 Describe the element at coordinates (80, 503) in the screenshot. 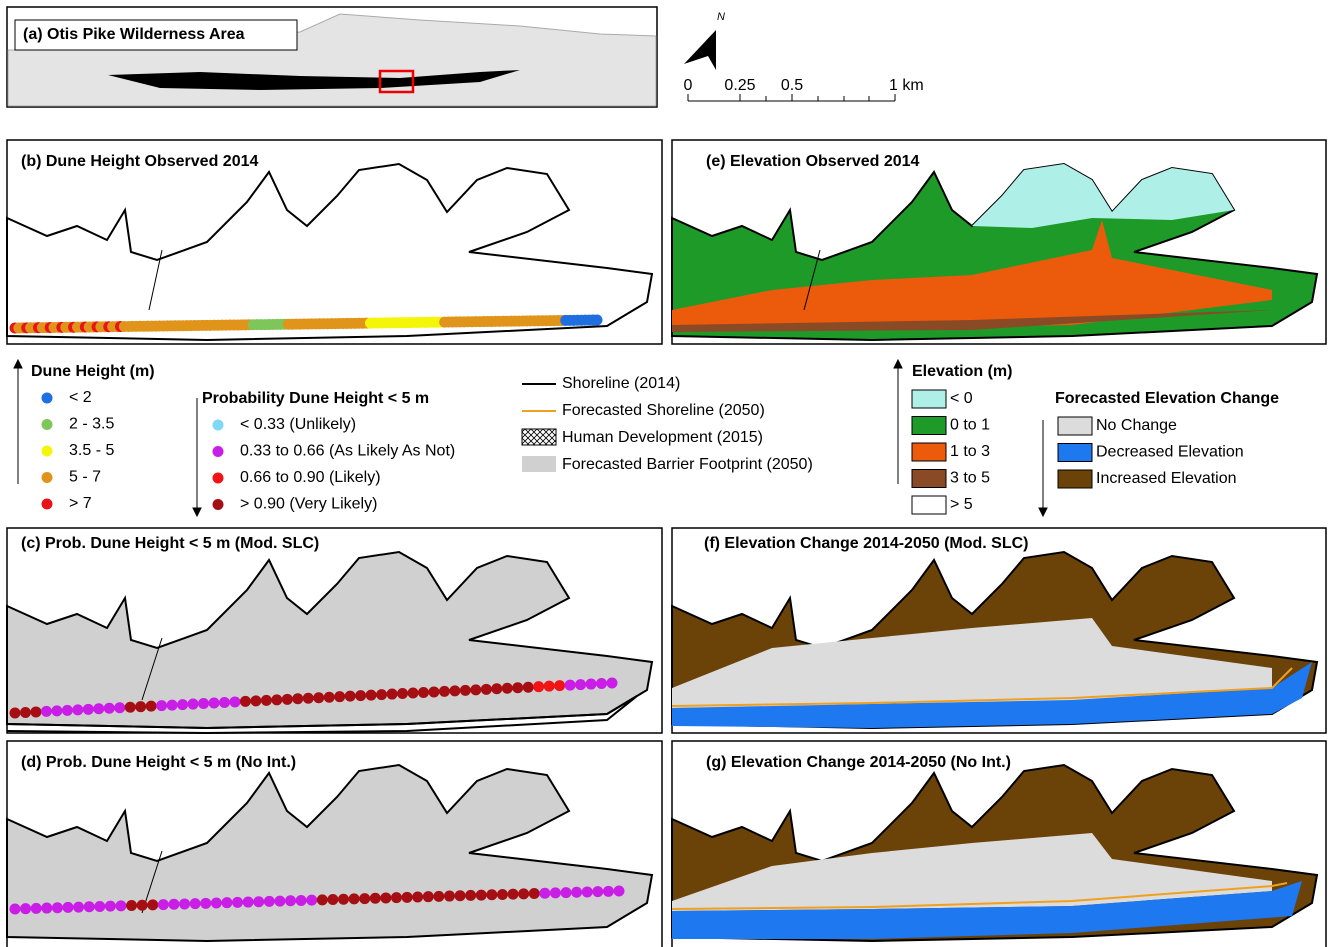

I see `legend-label: > 7` at that location.